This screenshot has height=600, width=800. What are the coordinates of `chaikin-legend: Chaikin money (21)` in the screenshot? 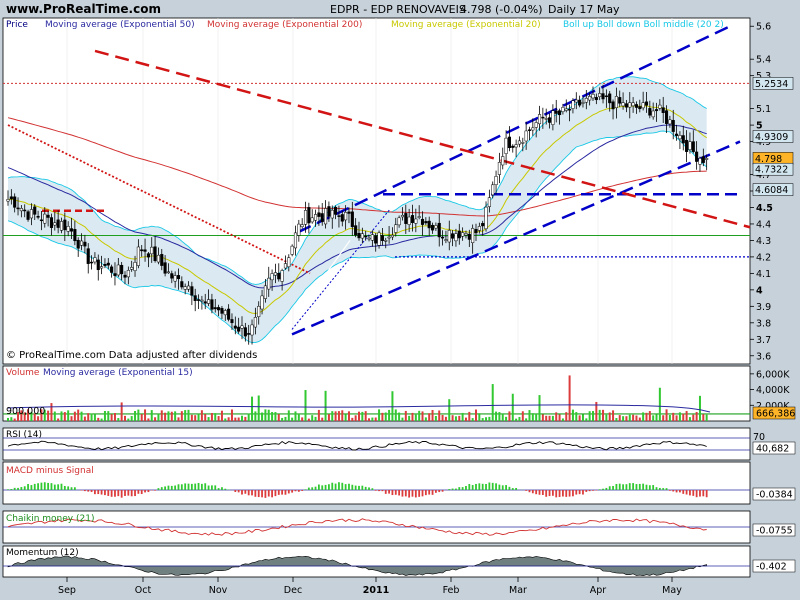 It's located at (50, 519).